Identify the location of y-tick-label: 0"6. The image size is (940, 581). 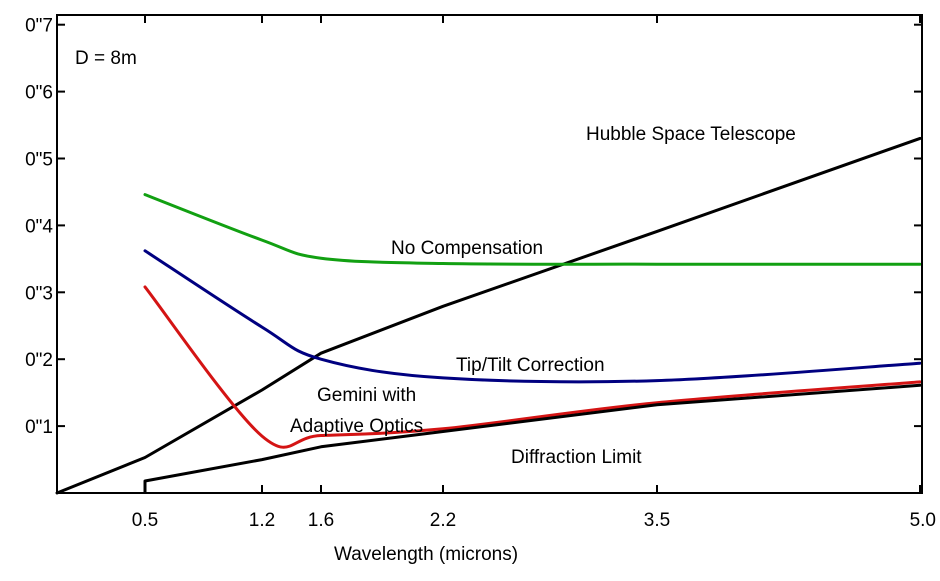
(39, 93).